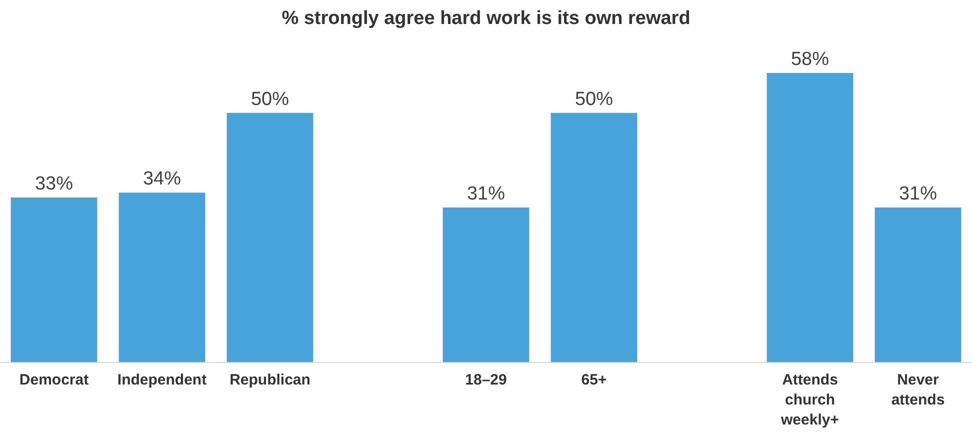 The height and width of the screenshot is (445, 972). Describe the element at coordinates (594, 380) in the screenshot. I see `x-tick-label: 65+` at that location.